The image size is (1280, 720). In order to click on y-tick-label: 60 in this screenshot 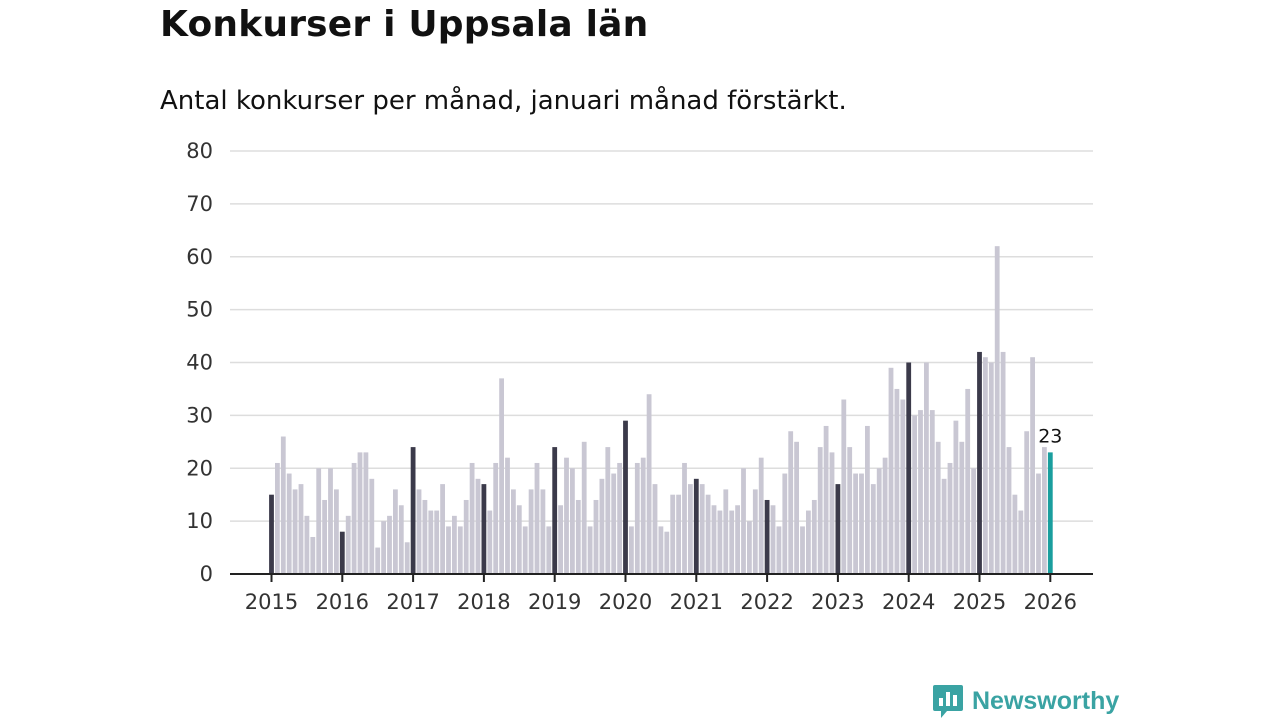, I will do `click(199, 257)`.